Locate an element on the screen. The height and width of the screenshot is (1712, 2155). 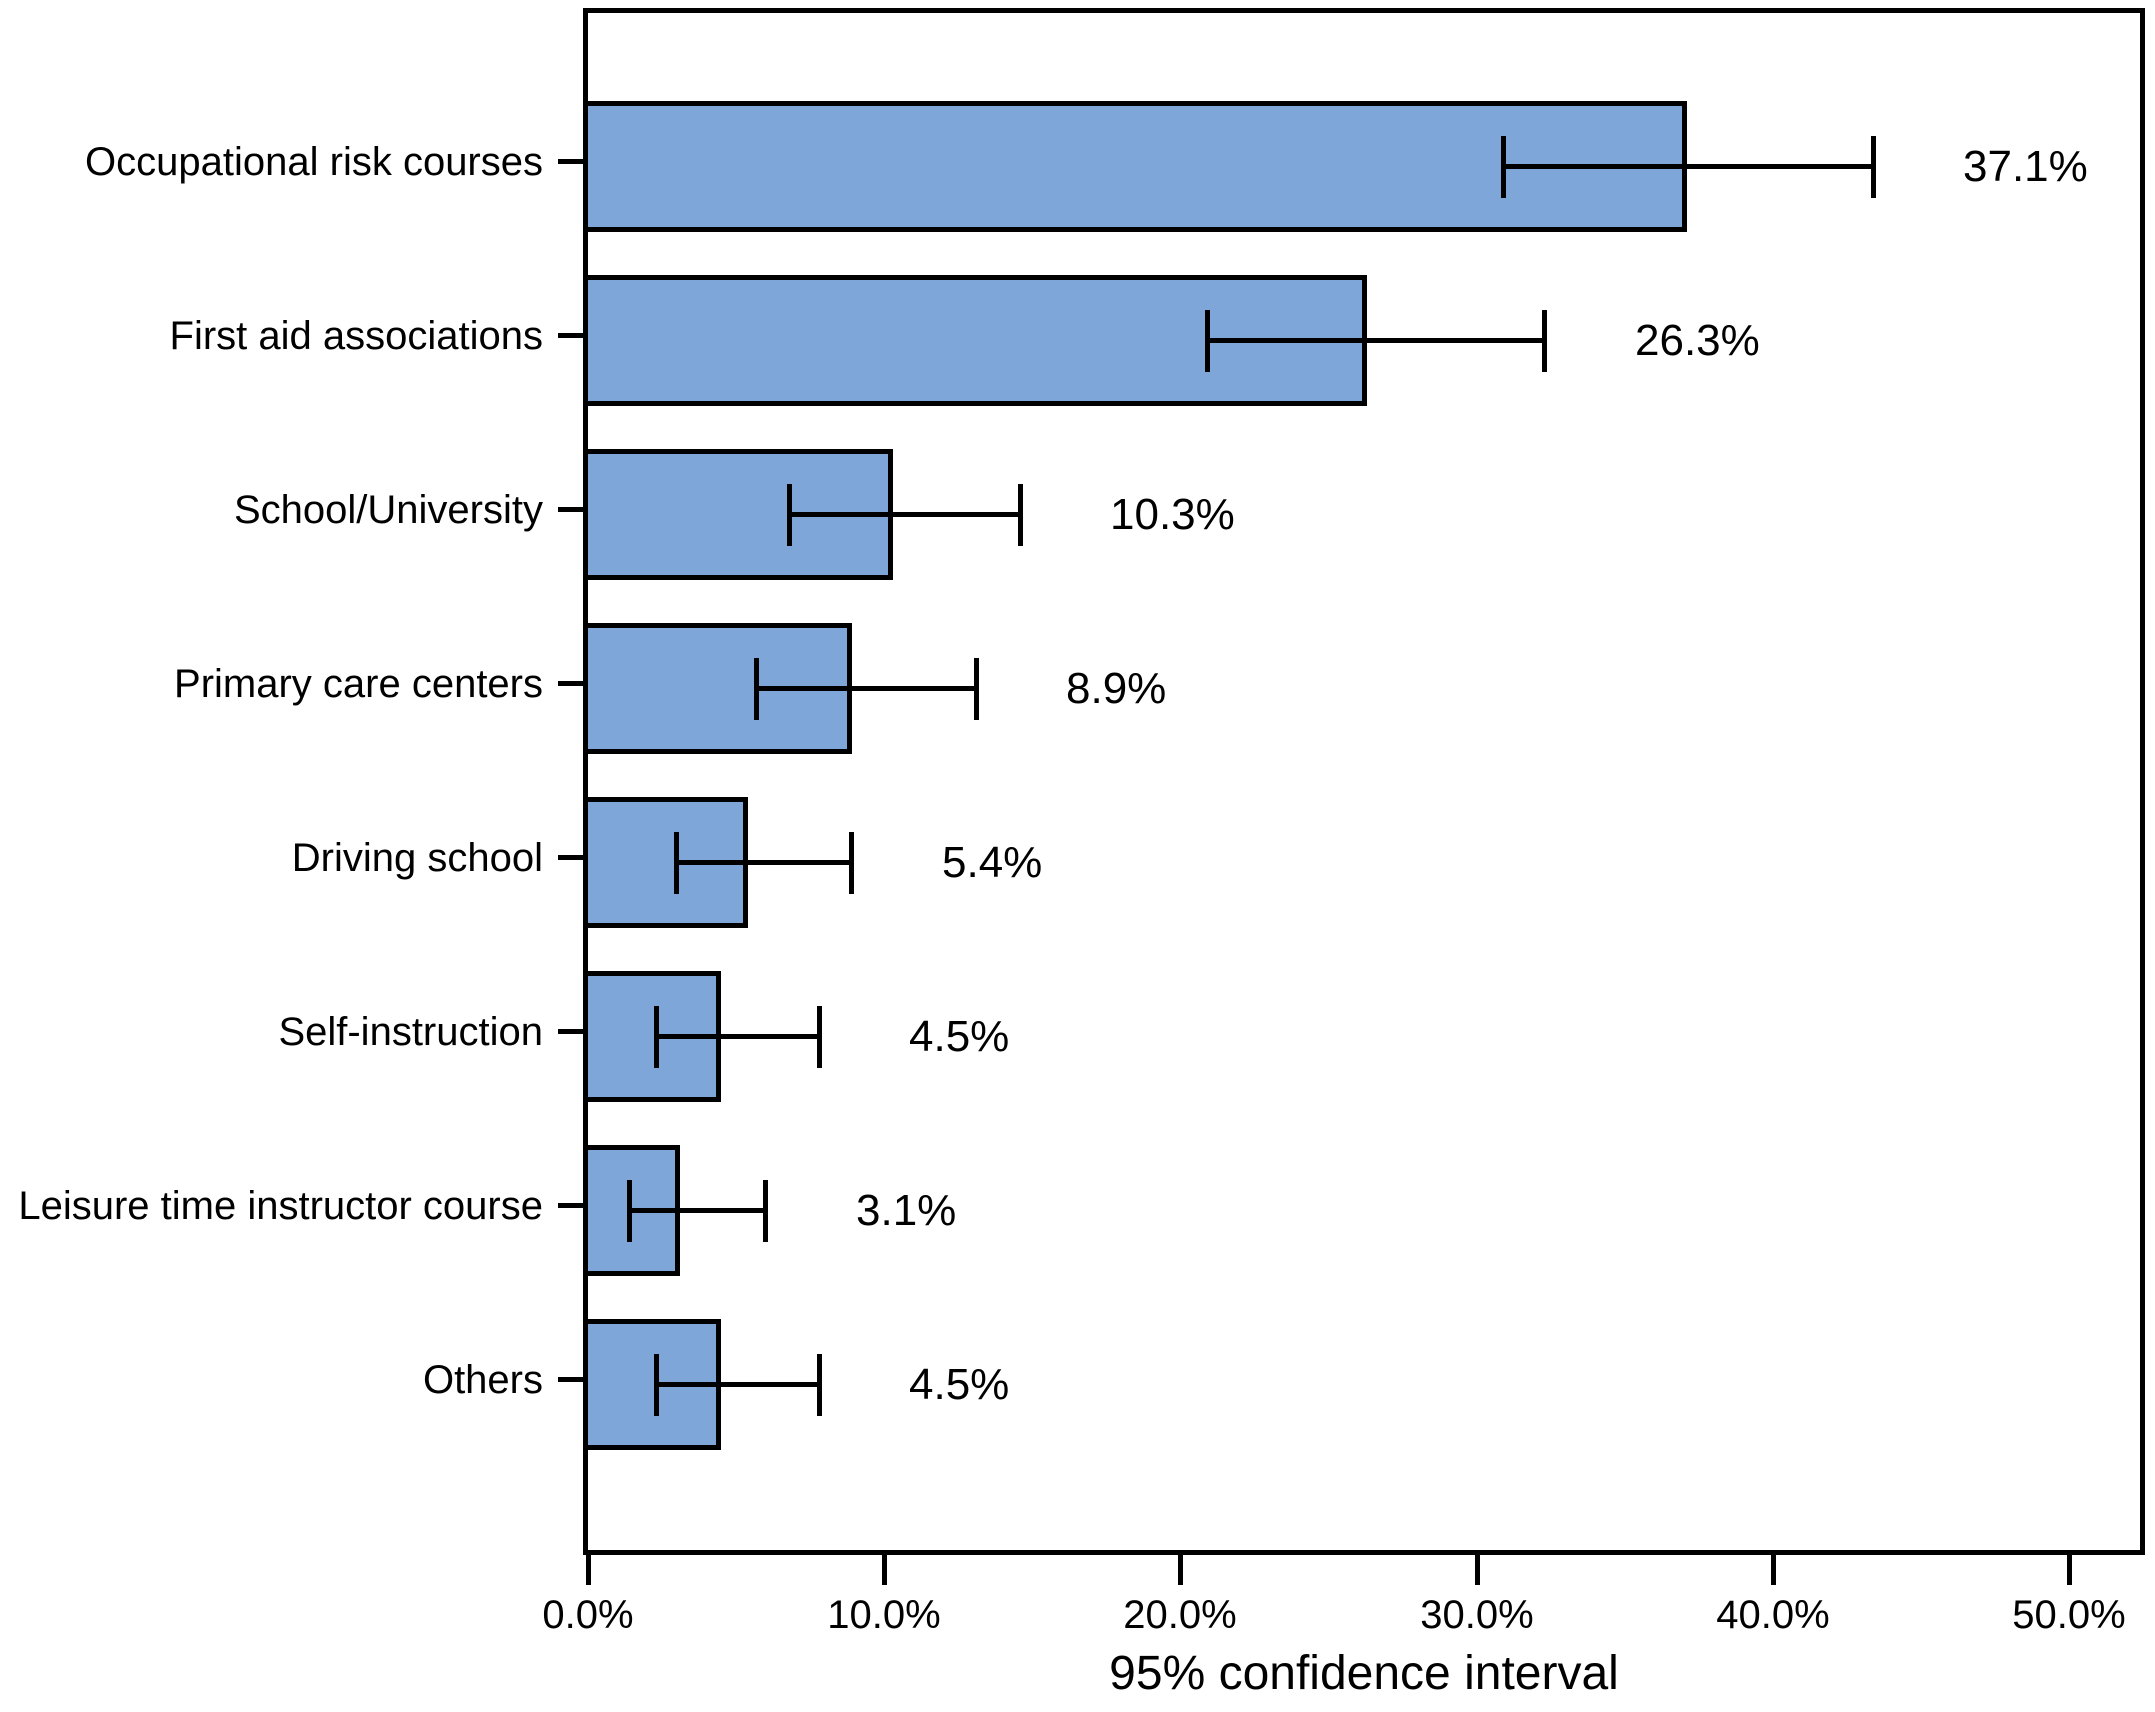
category-label: Self-instruction is located at coordinates (410, 1032).